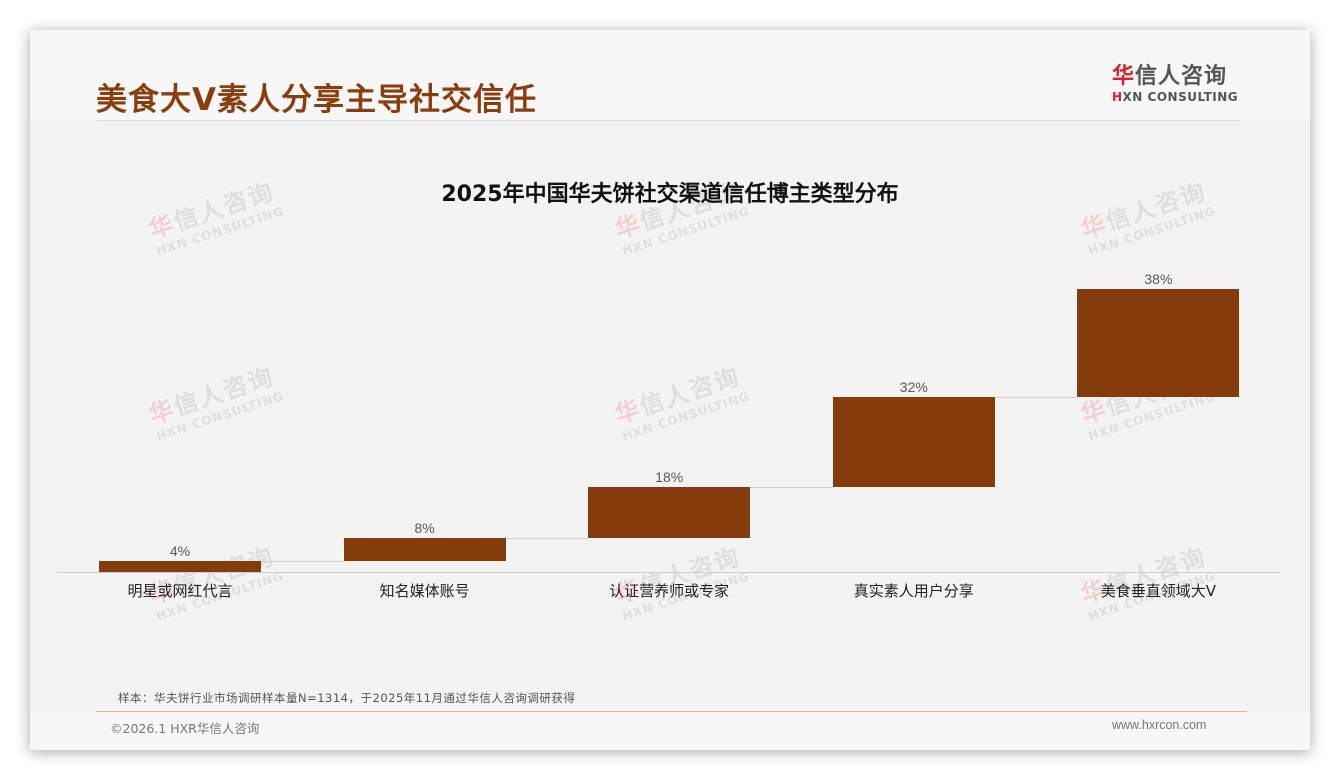 The height and width of the screenshot is (780, 1340). I want to click on category-label: 明星或网红代言, so click(180, 591).